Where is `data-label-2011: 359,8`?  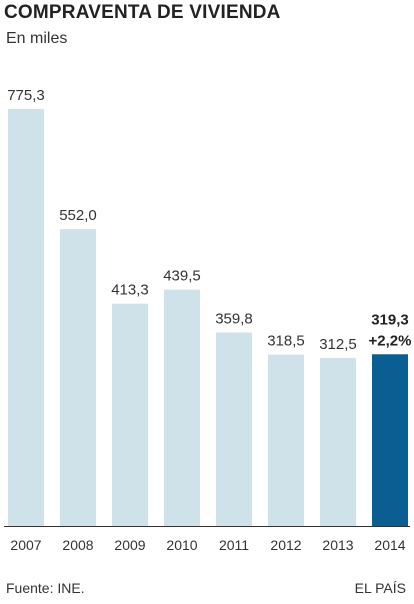 data-label-2011: 359,8 is located at coordinates (234, 318).